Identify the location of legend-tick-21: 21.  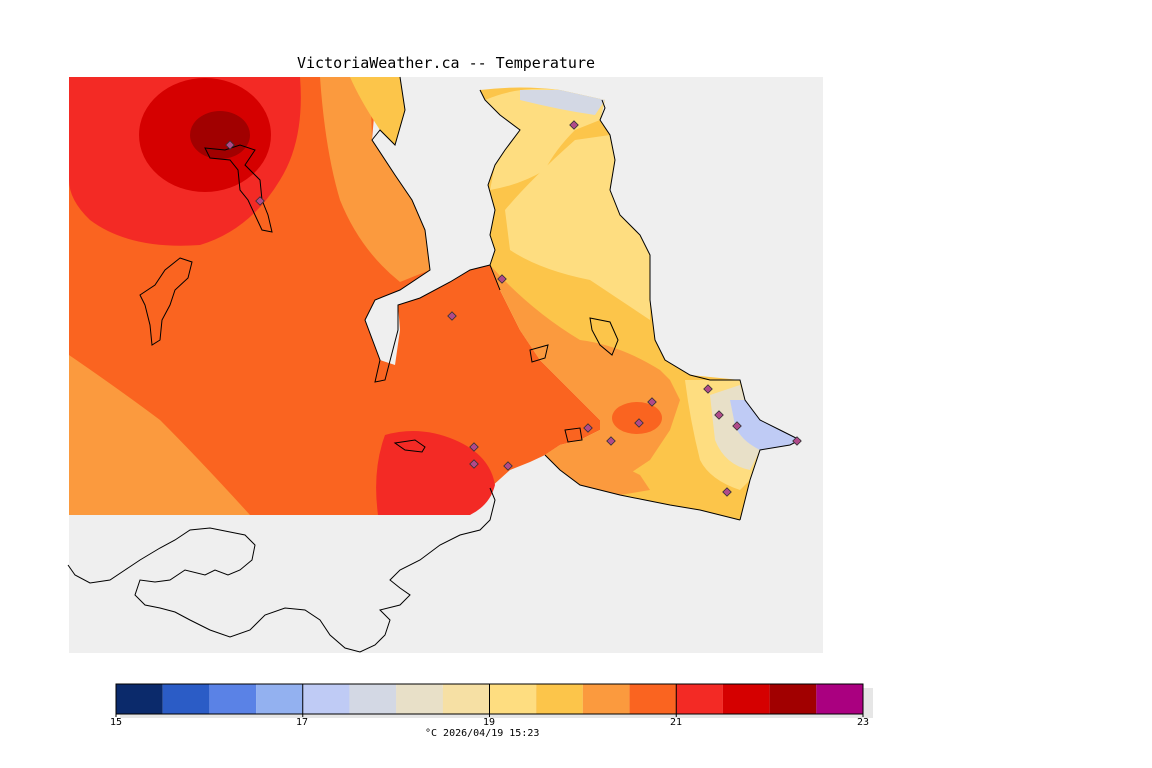
(676, 722).